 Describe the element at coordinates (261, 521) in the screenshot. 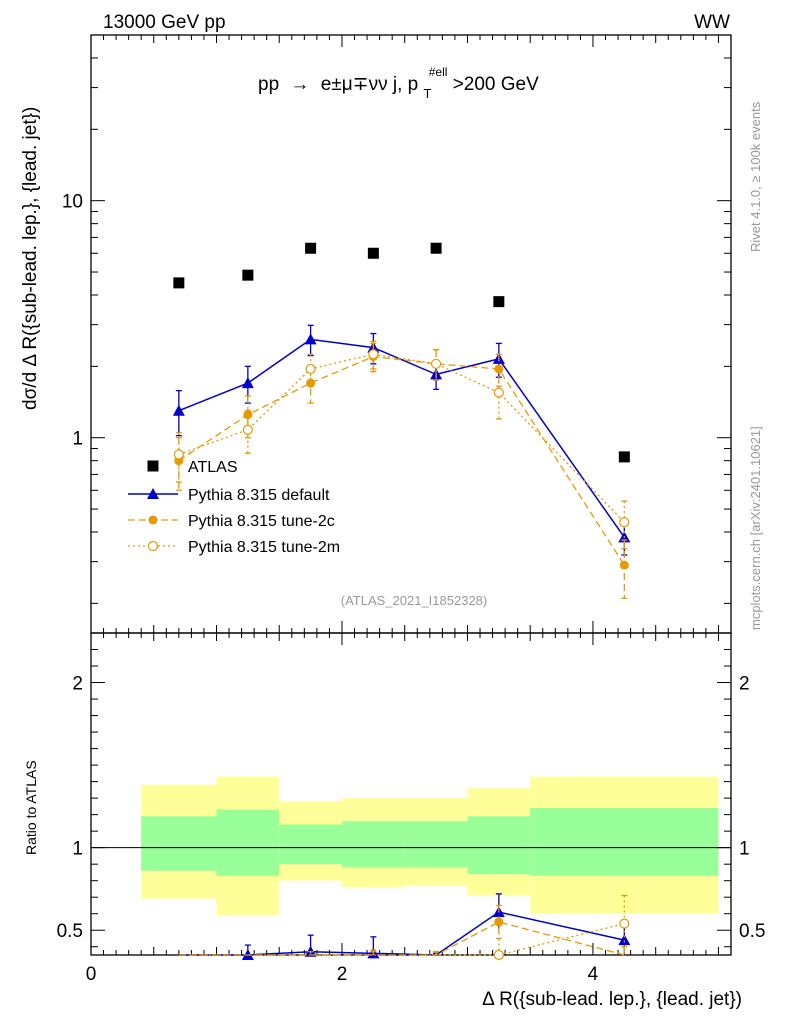

I see `legend-label-2: Pythia 8.315 tune-2c` at that location.